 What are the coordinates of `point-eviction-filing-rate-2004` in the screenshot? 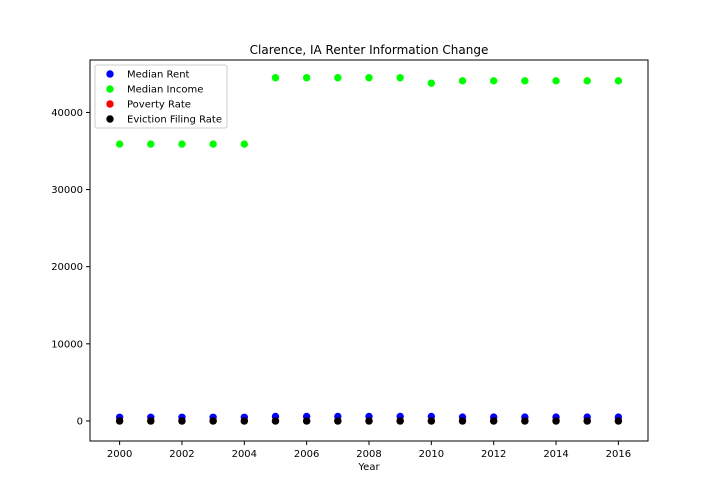 It's located at (244, 421).